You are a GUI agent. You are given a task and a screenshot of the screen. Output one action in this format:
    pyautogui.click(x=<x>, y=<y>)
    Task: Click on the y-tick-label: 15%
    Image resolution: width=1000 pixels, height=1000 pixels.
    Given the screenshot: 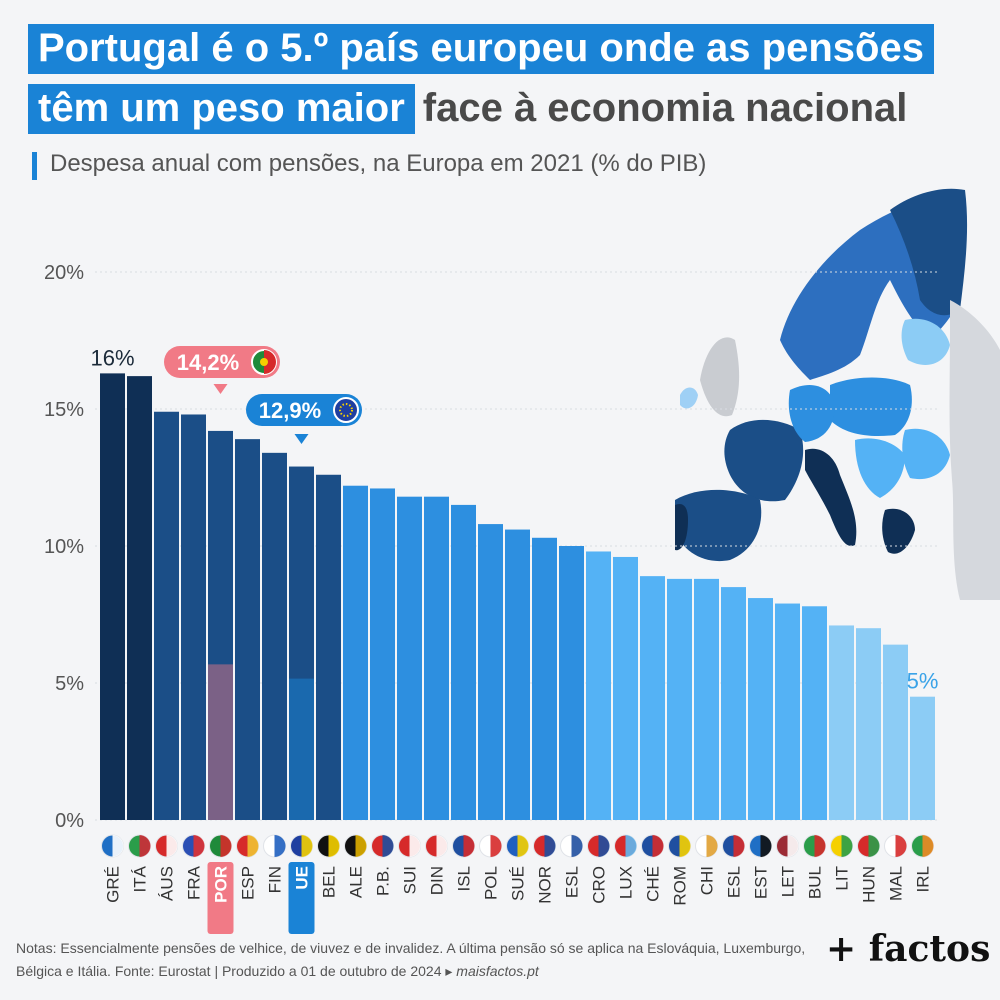 What is the action you would take?
    pyautogui.click(x=64, y=410)
    